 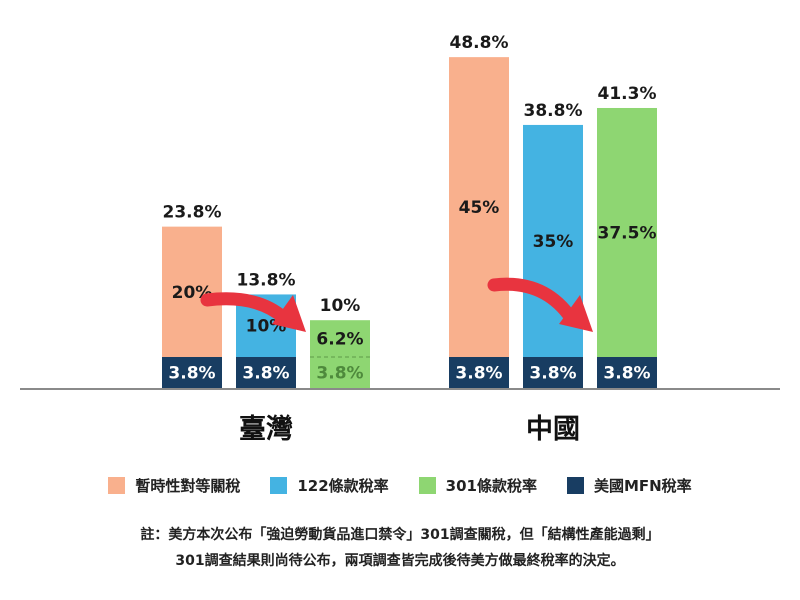 I want to click on legend-swatch-mfn, so click(x=575, y=485).